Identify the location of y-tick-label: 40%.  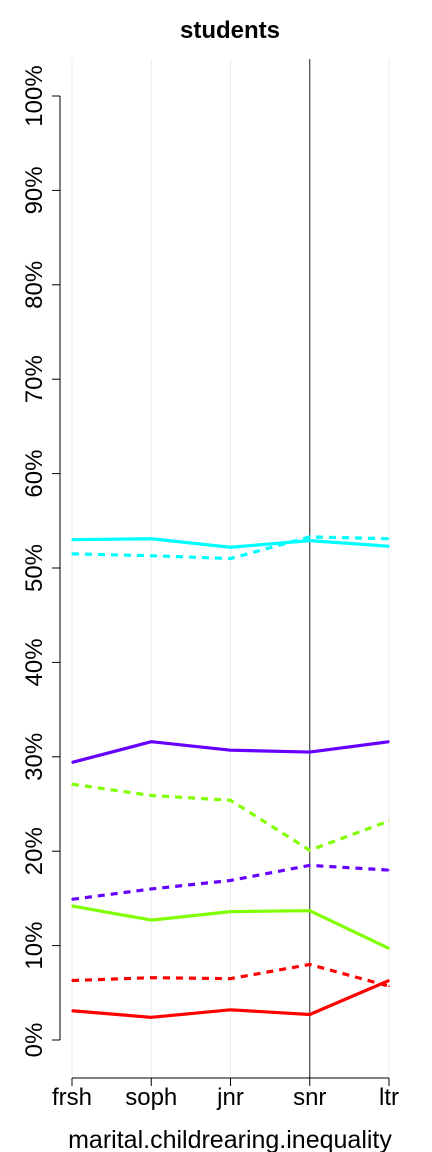
(34, 662).